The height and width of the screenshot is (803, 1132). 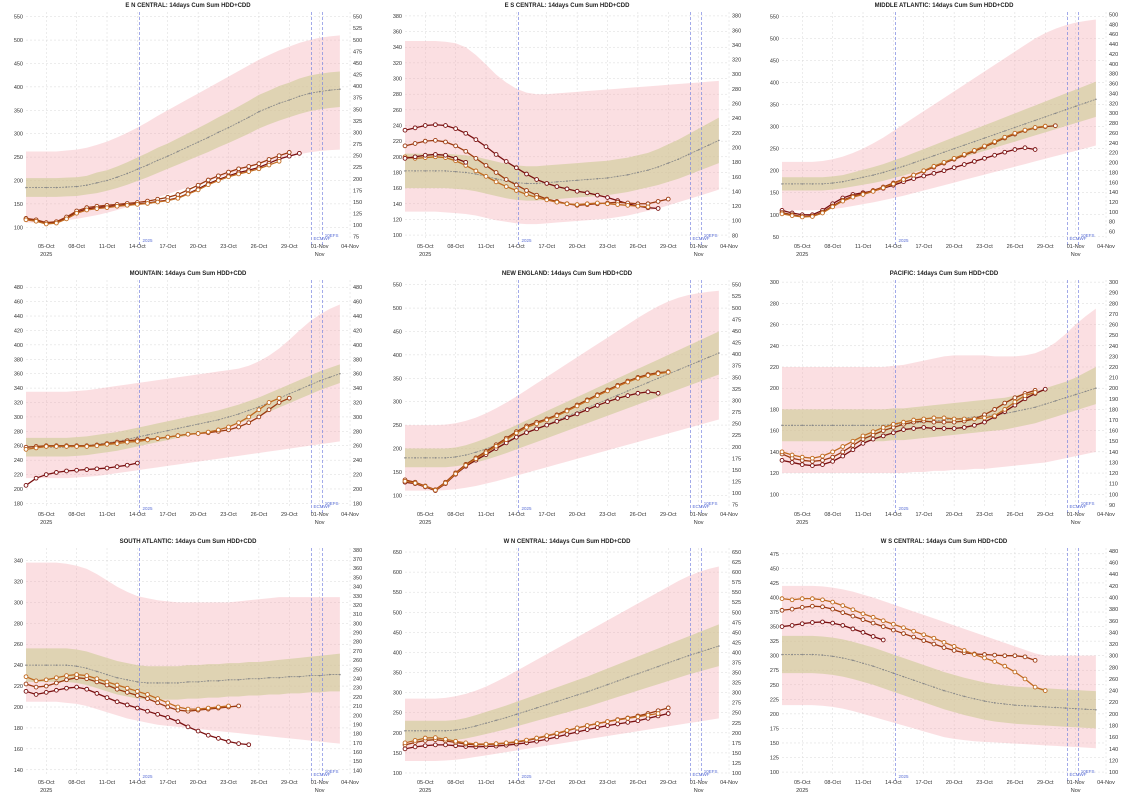 What do you see at coordinates (397, 33) in the screenshot?
I see `y-tick-left: 360` at bounding box center [397, 33].